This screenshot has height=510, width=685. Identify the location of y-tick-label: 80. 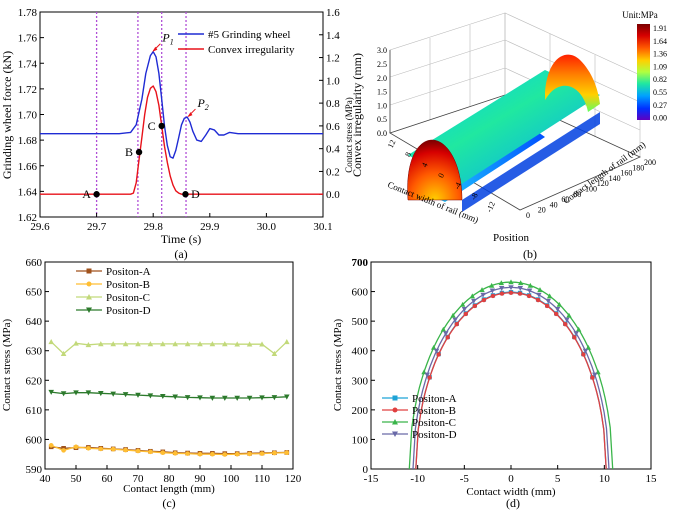
(577, 194).